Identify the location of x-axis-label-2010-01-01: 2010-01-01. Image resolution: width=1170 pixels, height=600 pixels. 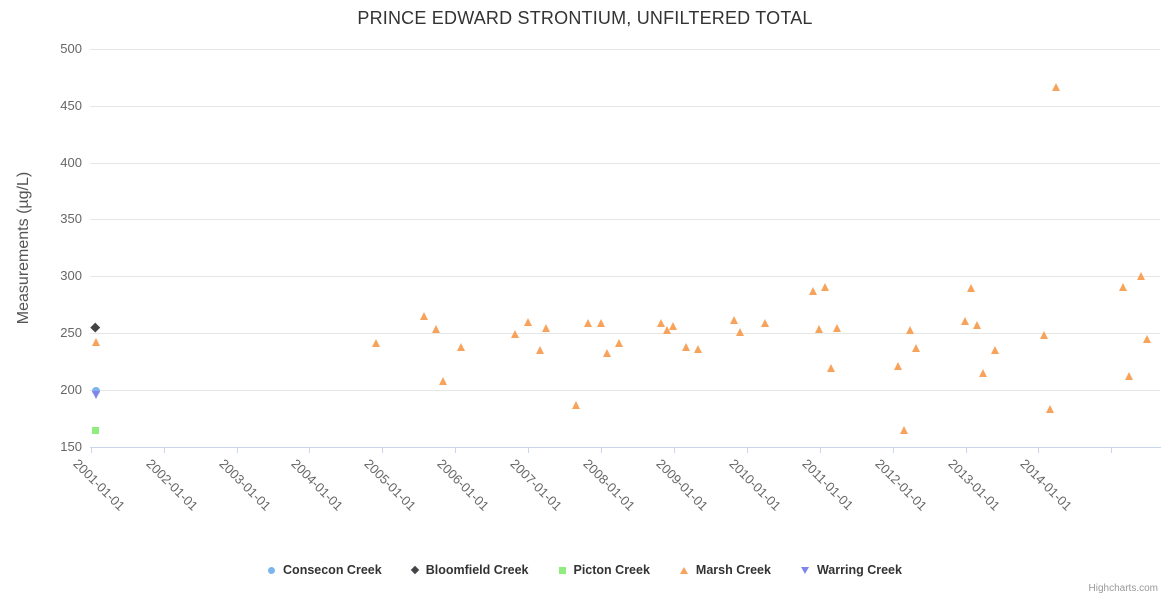
(755, 485).